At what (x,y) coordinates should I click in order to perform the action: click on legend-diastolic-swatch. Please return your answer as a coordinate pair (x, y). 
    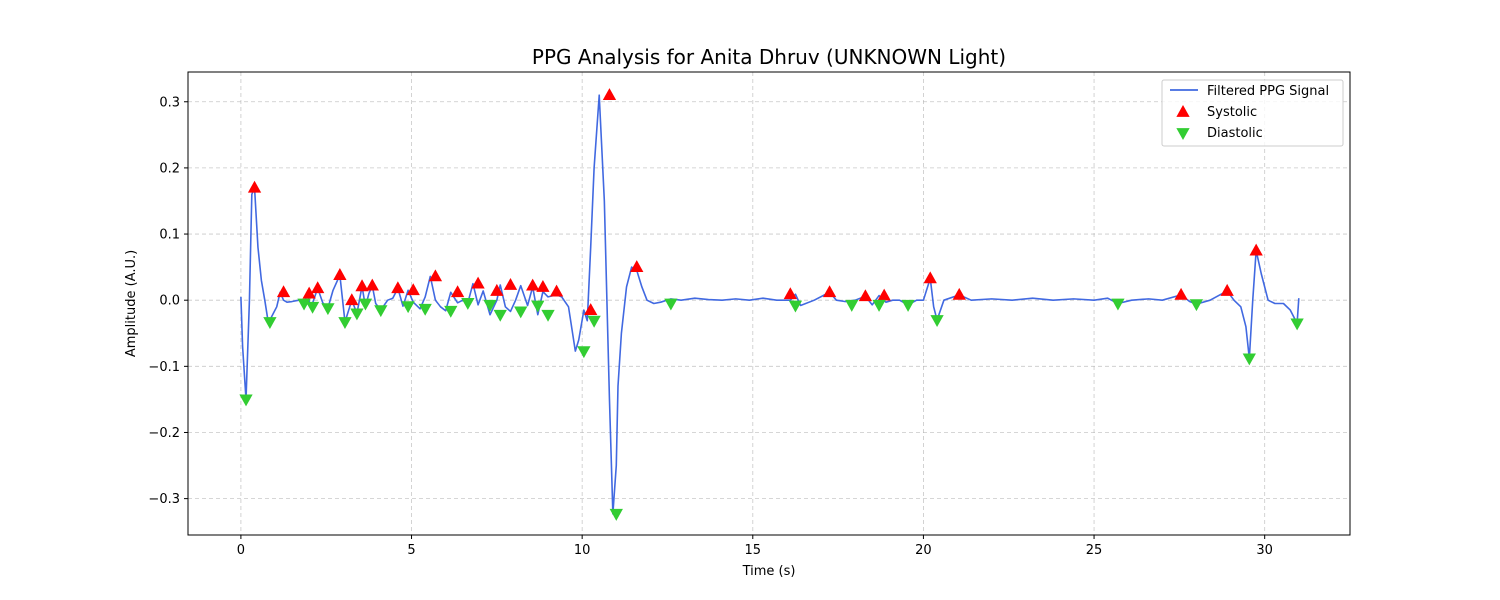
    Looking at the image, I should click on (1183, 134).